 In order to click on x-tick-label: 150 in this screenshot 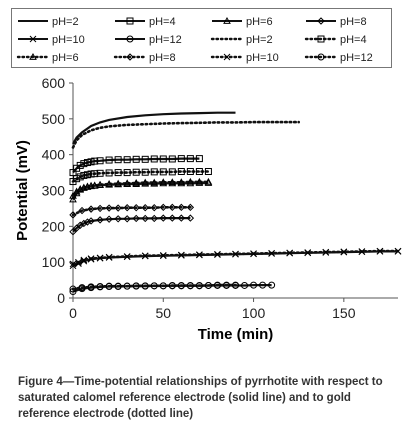, I will do `click(344, 313)`.